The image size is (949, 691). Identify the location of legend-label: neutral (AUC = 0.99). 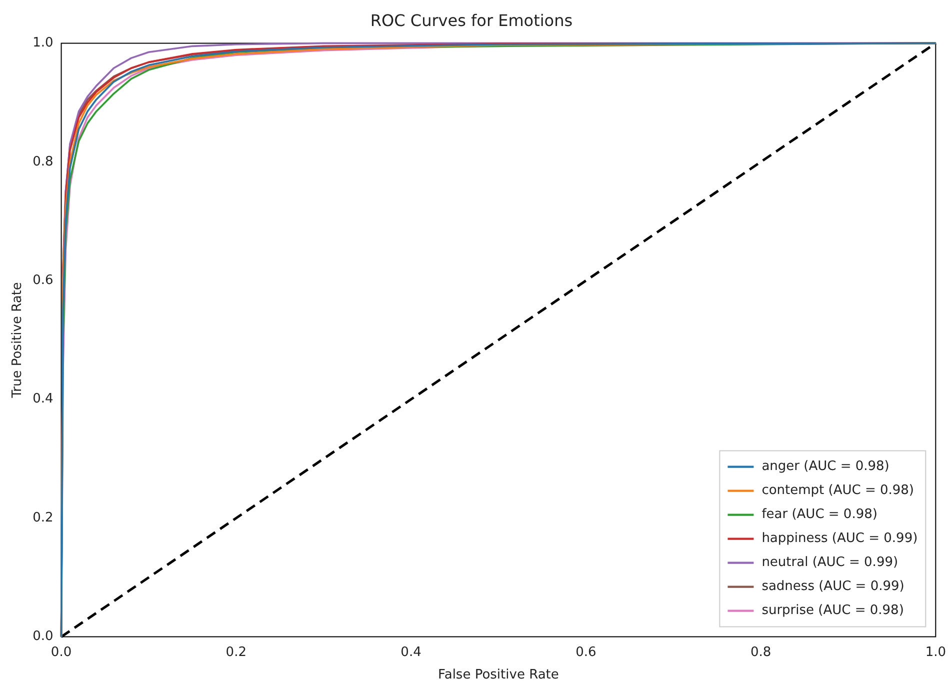
(830, 562).